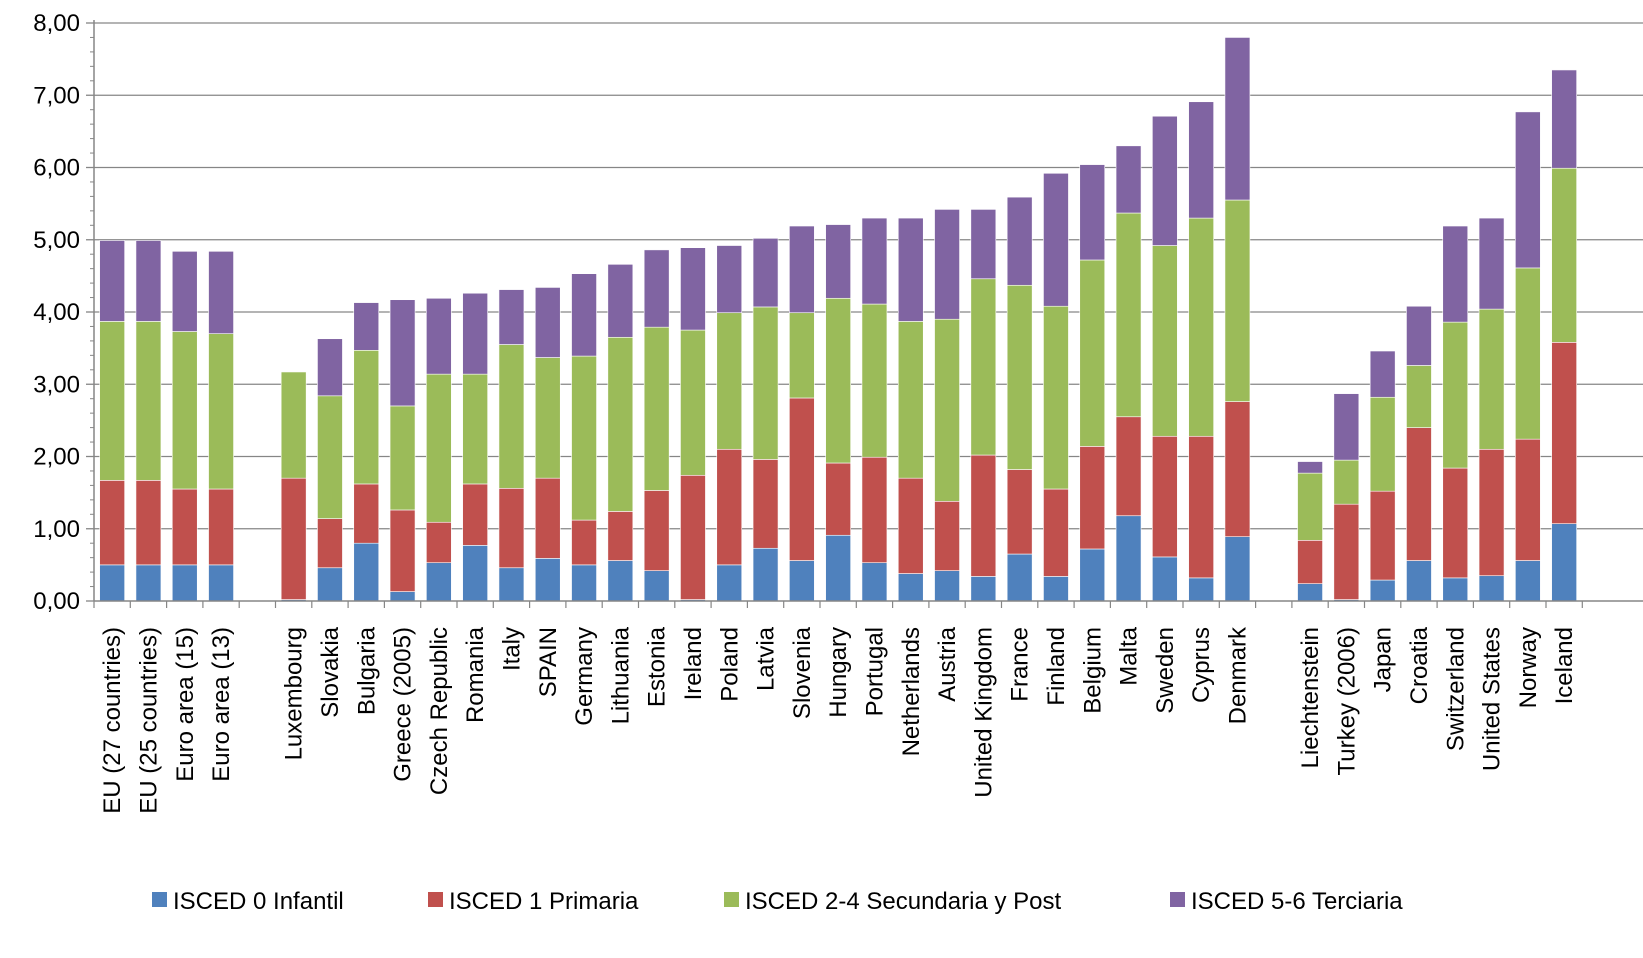 The height and width of the screenshot is (958, 1643). Describe the element at coordinates (1297, 901) in the screenshot. I see `legend-label: ISCED 5-6 Terciaria` at that location.